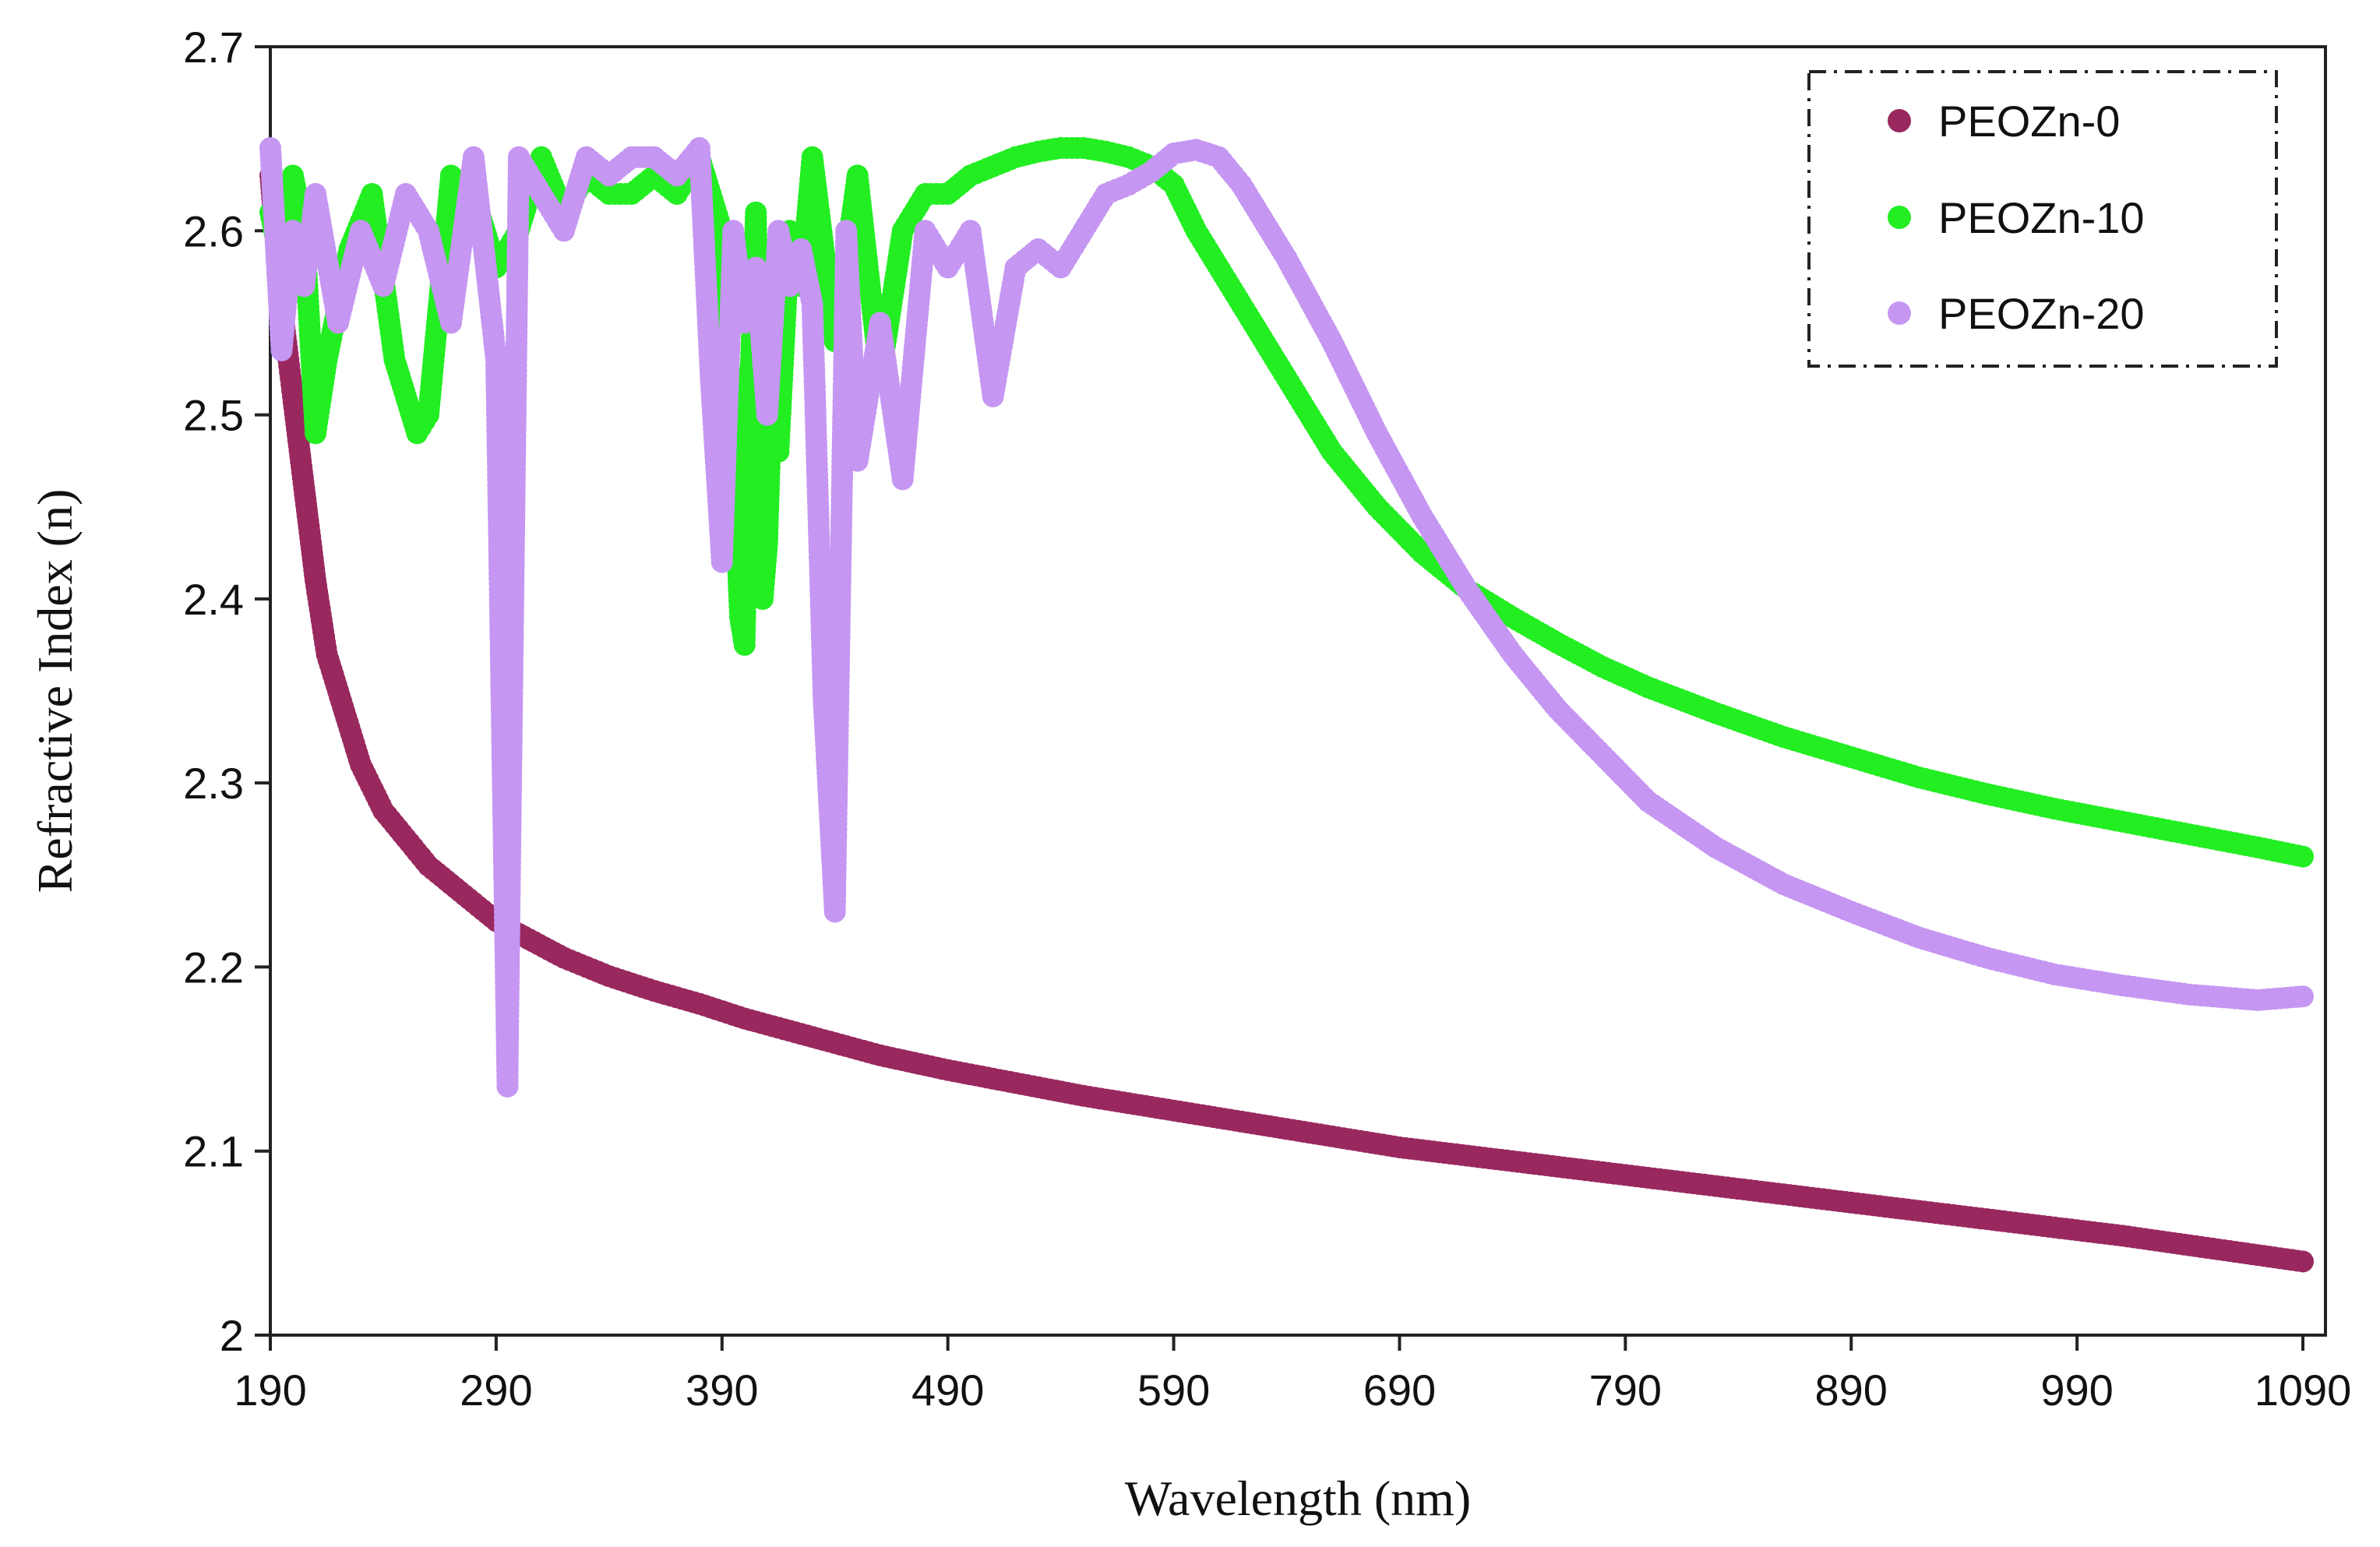 This screenshot has height=1547, width=2380. Describe the element at coordinates (1399, 1391) in the screenshot. I see `x-tick-label: 690` at that location.